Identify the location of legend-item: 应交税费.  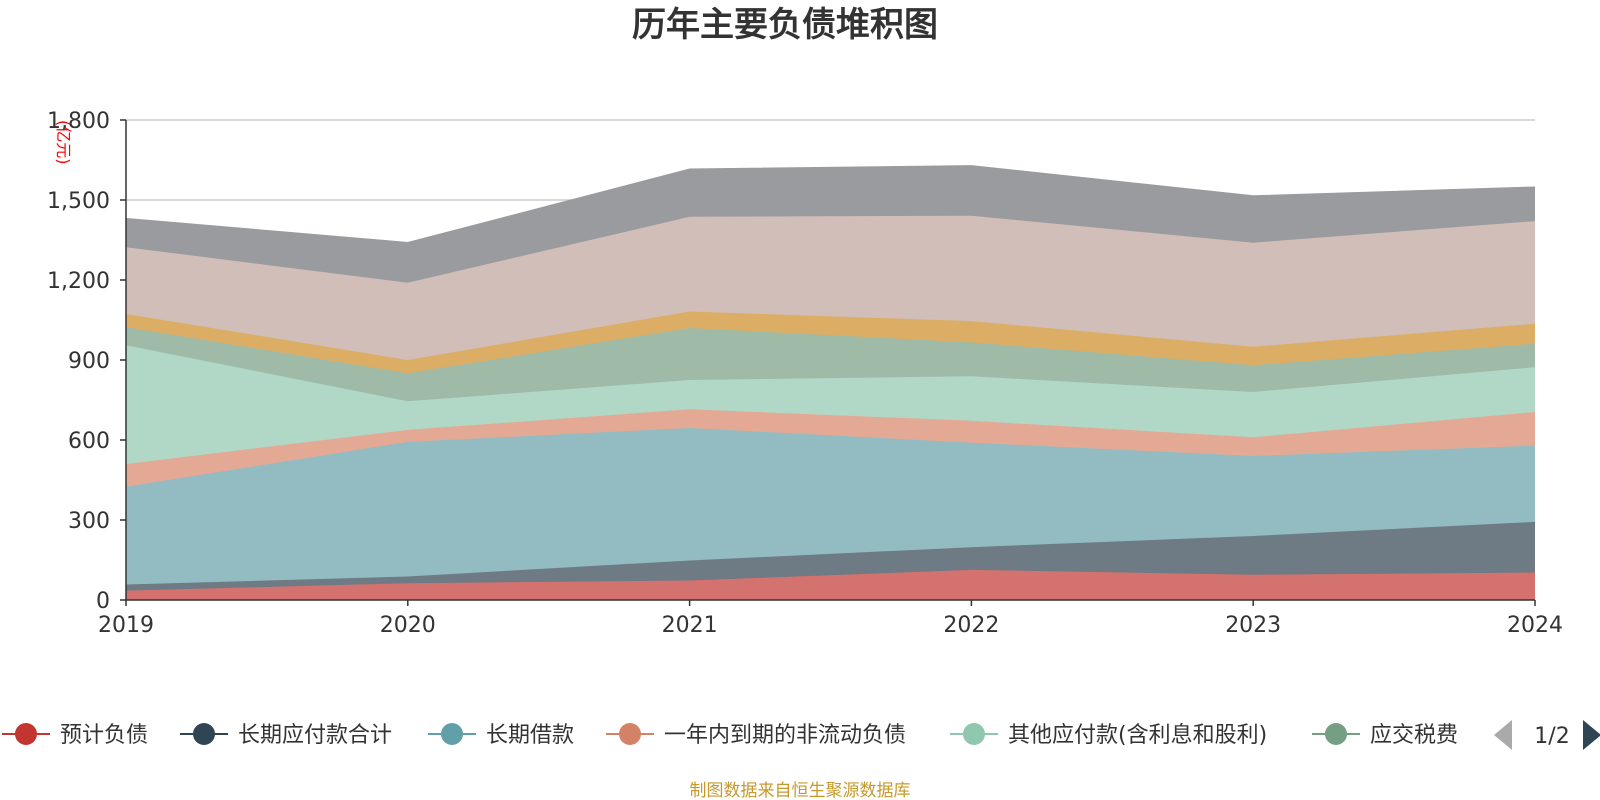
(1385, 735).